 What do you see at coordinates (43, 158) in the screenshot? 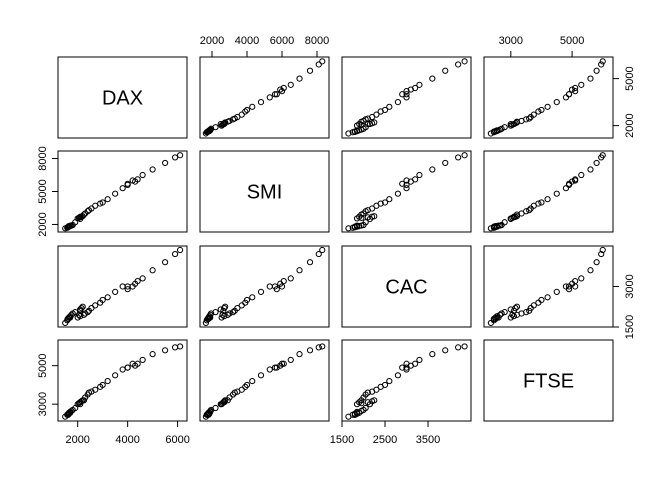
I see `y-tick-label: 8000` at bounding box center [43, 158].